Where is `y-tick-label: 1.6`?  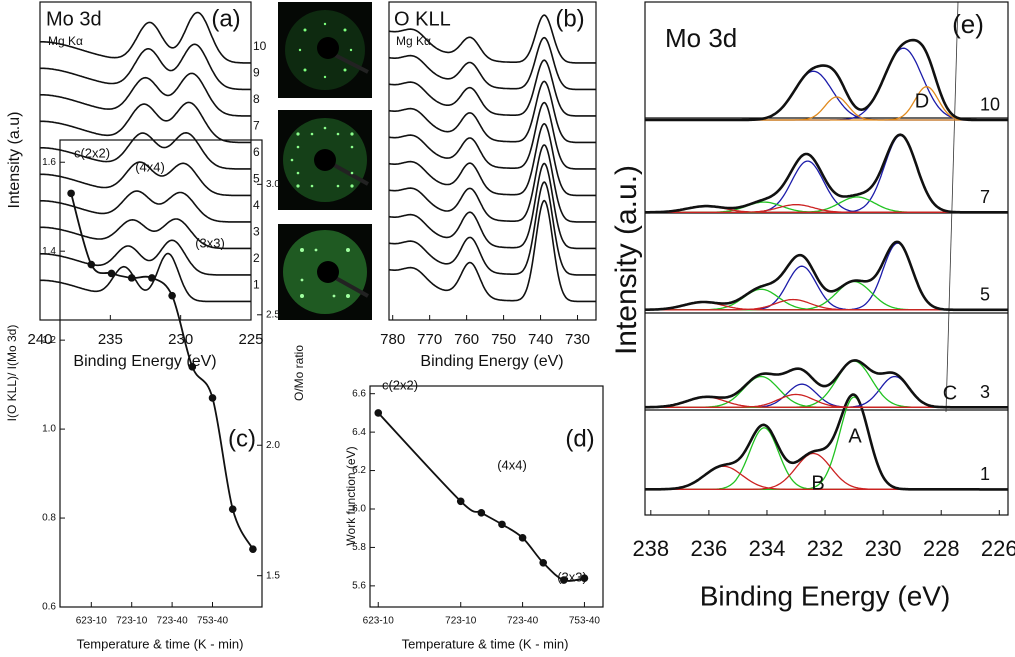 y-tick-label: 1.6 is located at coordinates (49, 162).